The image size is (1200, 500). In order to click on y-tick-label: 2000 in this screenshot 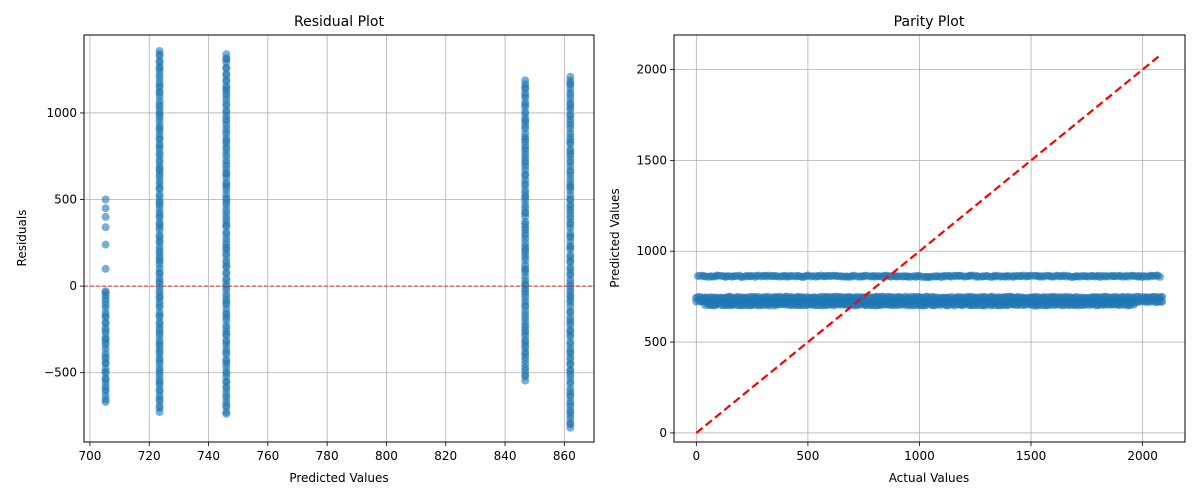, I will do `click(651, 70)`.